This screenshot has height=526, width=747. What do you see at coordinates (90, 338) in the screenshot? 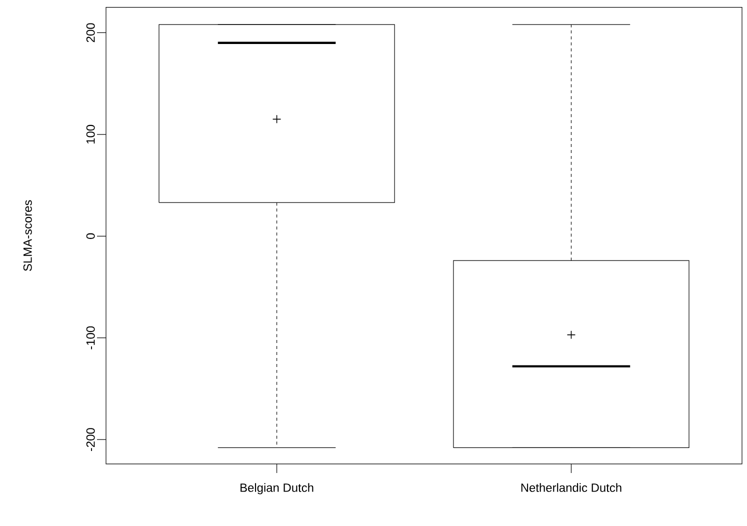
I see `y-tick-label: -100` at bounding box center [90, 338].